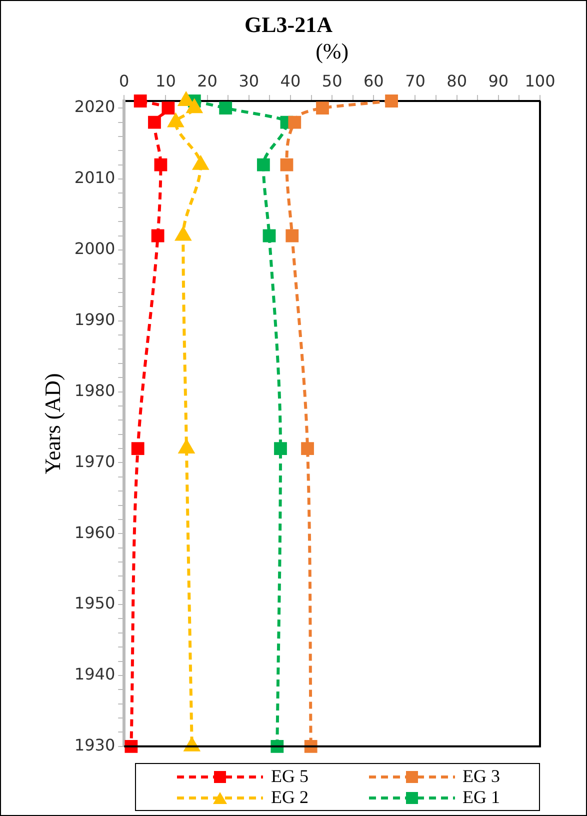 The height and width of the screenshot is (816, 587). Describe the element at coordinates (95, 320) in the screenshot. I see `y-tick-label: 1990` at that location.